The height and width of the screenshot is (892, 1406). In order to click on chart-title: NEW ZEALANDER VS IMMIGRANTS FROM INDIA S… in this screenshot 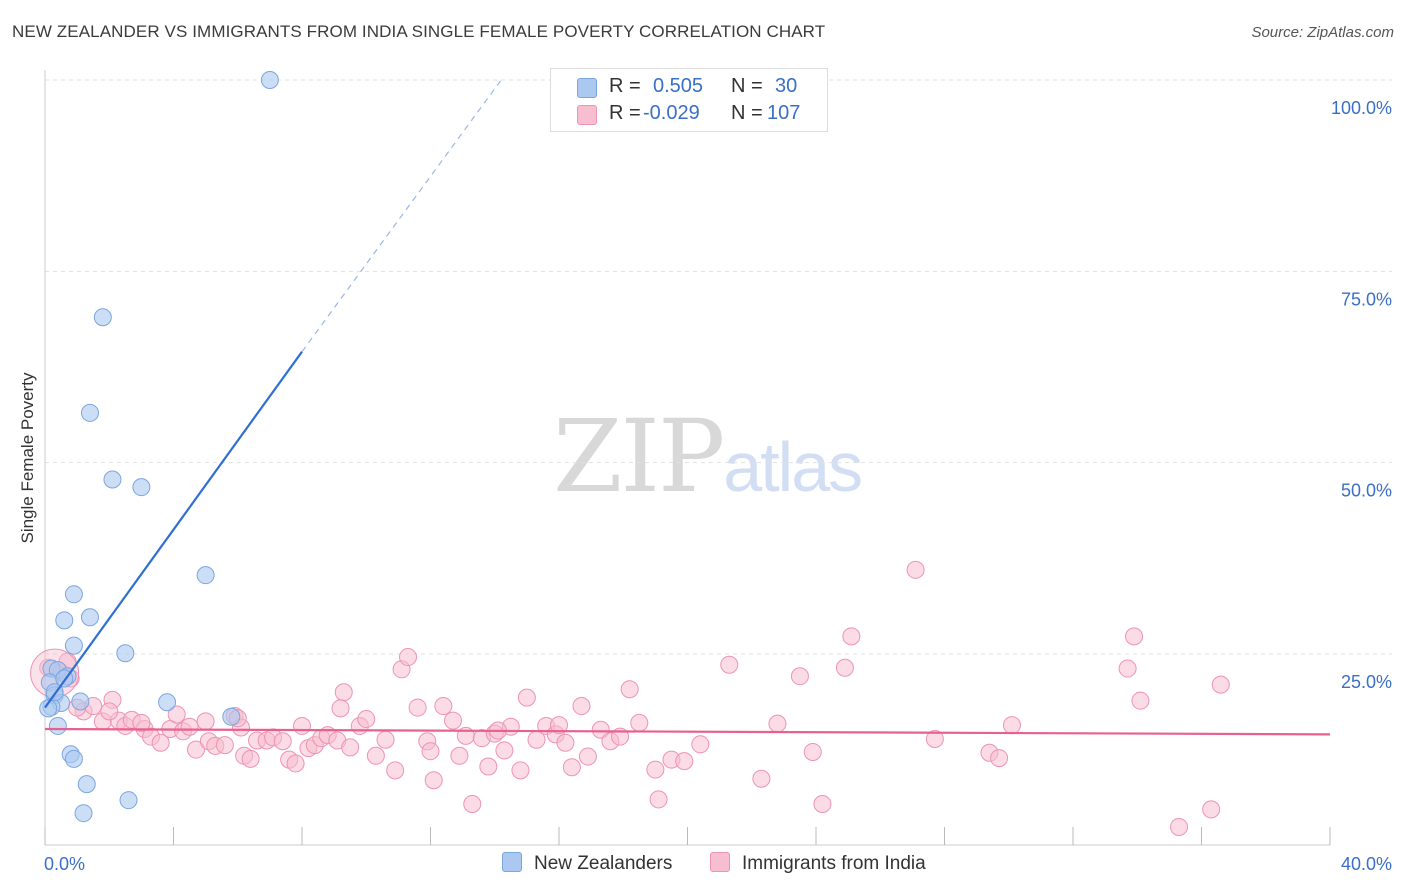, I will do `click(419, 31)`.